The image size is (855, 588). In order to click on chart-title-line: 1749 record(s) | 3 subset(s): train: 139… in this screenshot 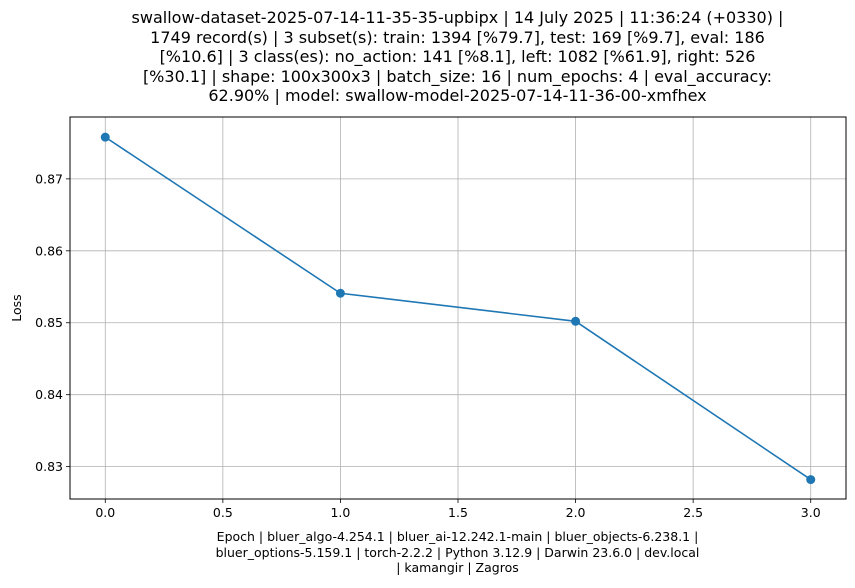, I will do `click(457, 37)`.